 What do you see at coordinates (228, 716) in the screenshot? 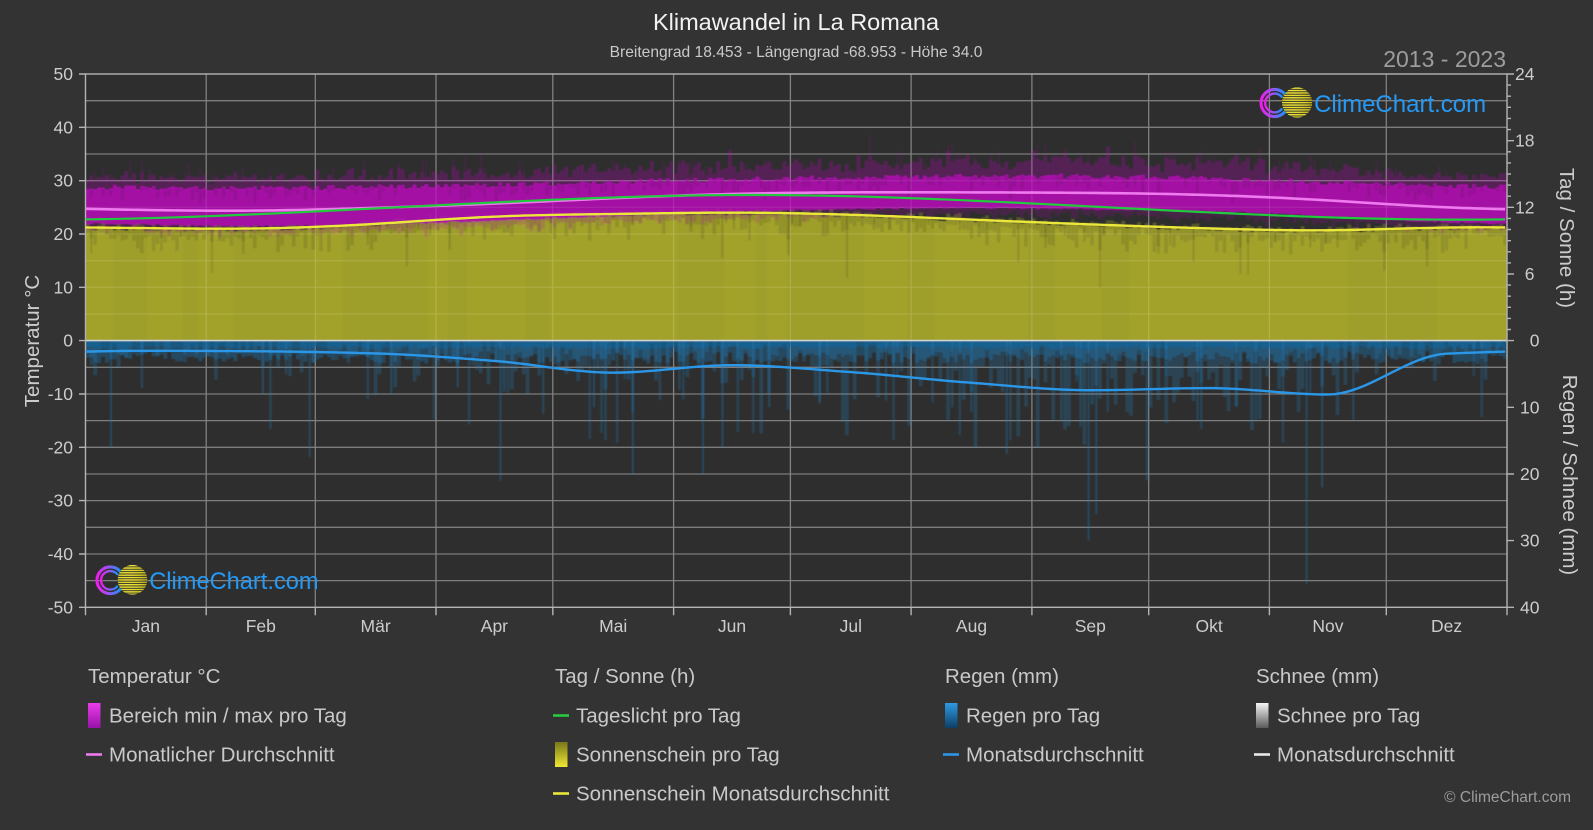
I see `svg-text: Bereich min / max pro Tag` at bounding box center [228, 716].